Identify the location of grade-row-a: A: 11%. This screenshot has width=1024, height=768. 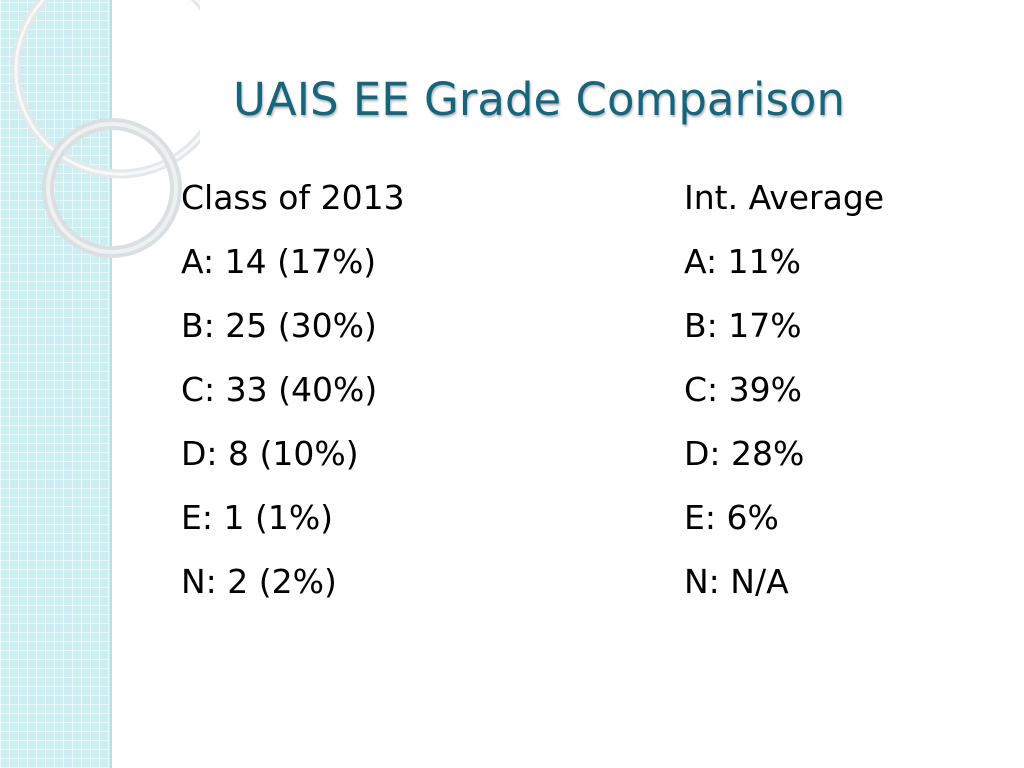
(742, 261).